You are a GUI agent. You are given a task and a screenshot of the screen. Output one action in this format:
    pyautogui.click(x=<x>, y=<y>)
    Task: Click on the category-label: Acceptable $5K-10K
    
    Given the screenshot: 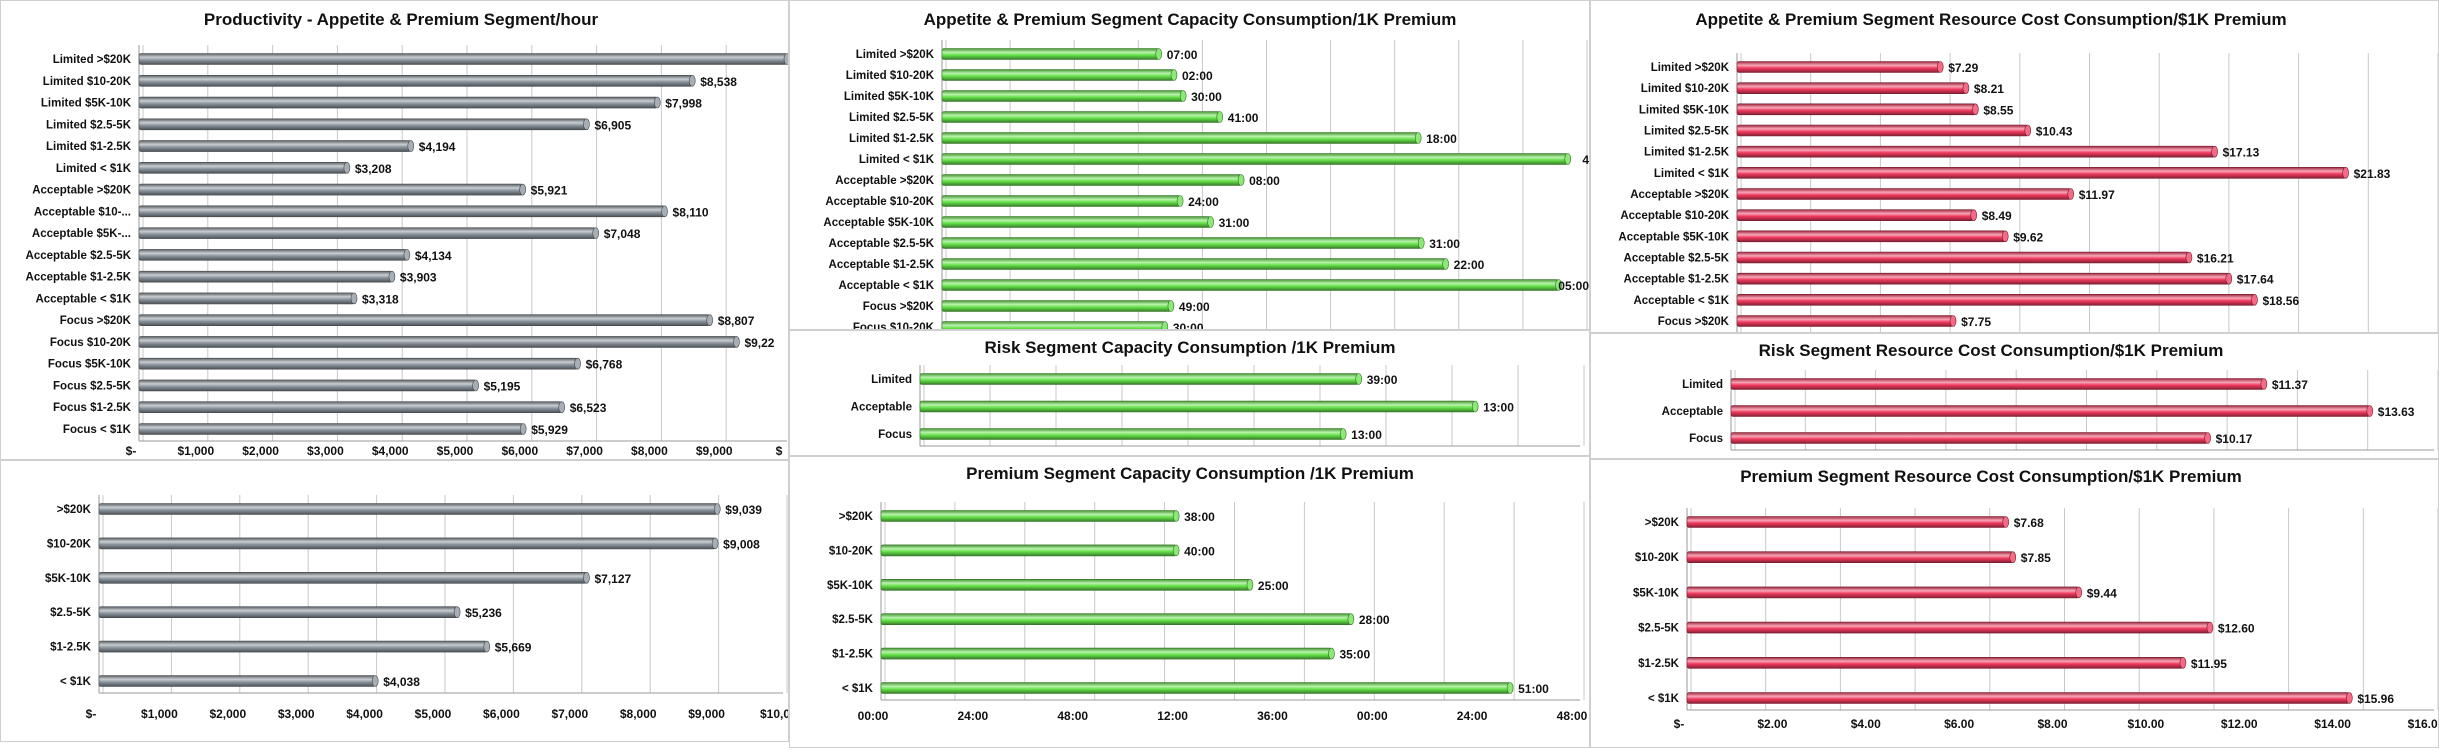 What is the action you would take?
    pyautogui.click(x=1673, y=237)
    